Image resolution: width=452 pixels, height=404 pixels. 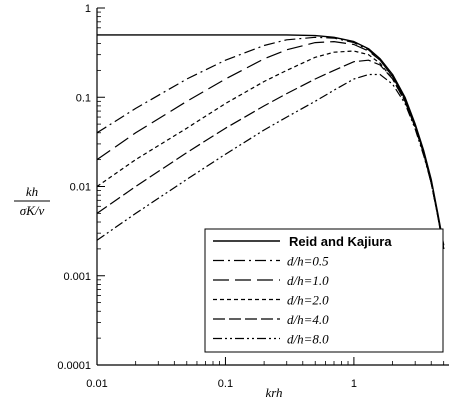 I want to click on x-tick-label: 0.01, so click(x=96, y=384).